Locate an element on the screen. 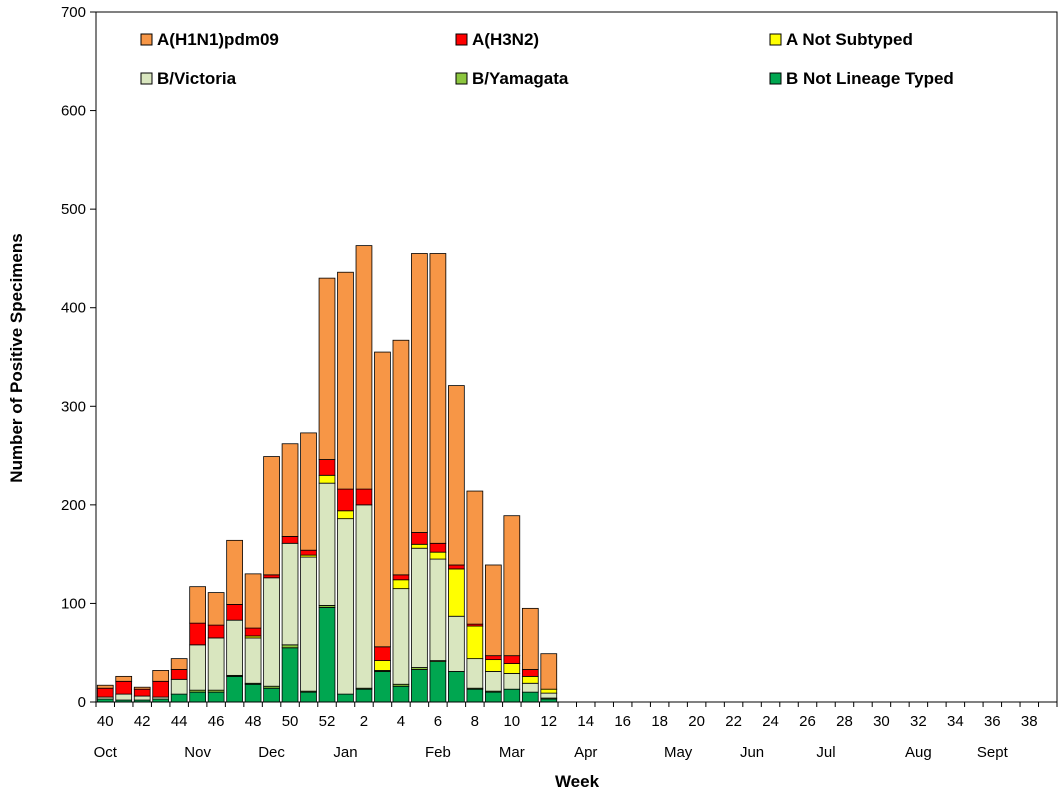 The width and height of the screenshot is (1059, 798). x-tick-label: 44 is located at coordinates (179, 721).